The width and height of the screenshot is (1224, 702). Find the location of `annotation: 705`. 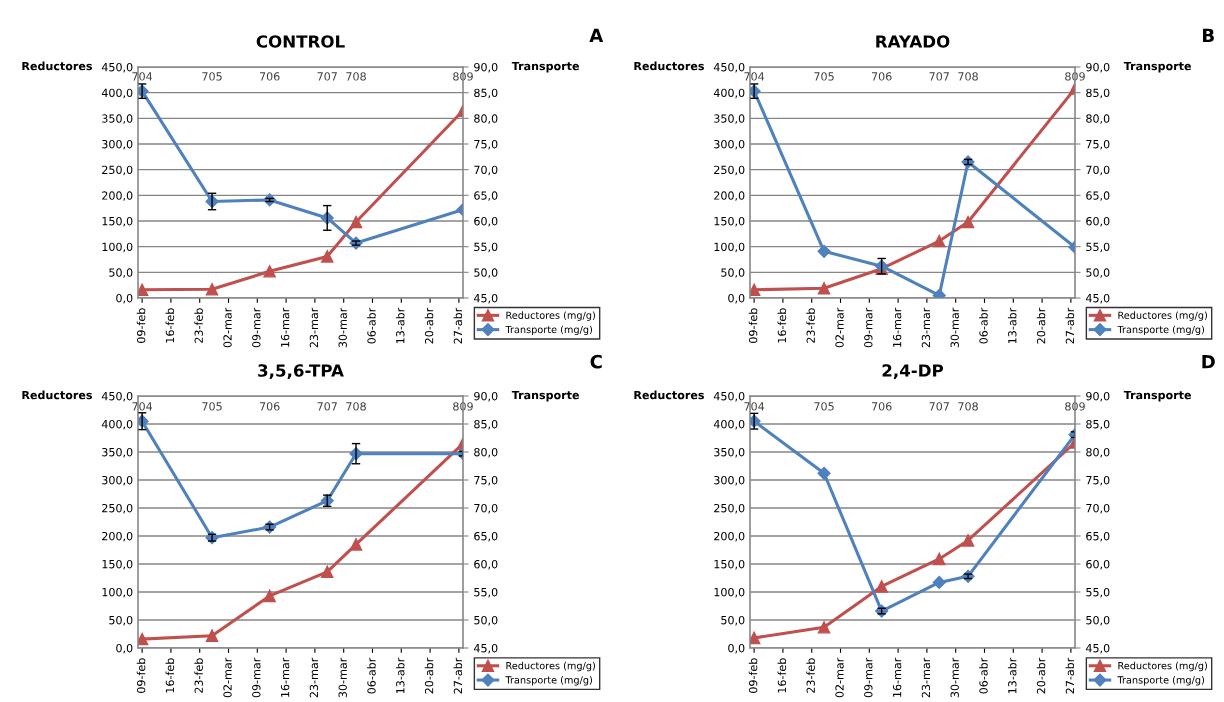

annotation: 705 is located at coordinates (824, 76).